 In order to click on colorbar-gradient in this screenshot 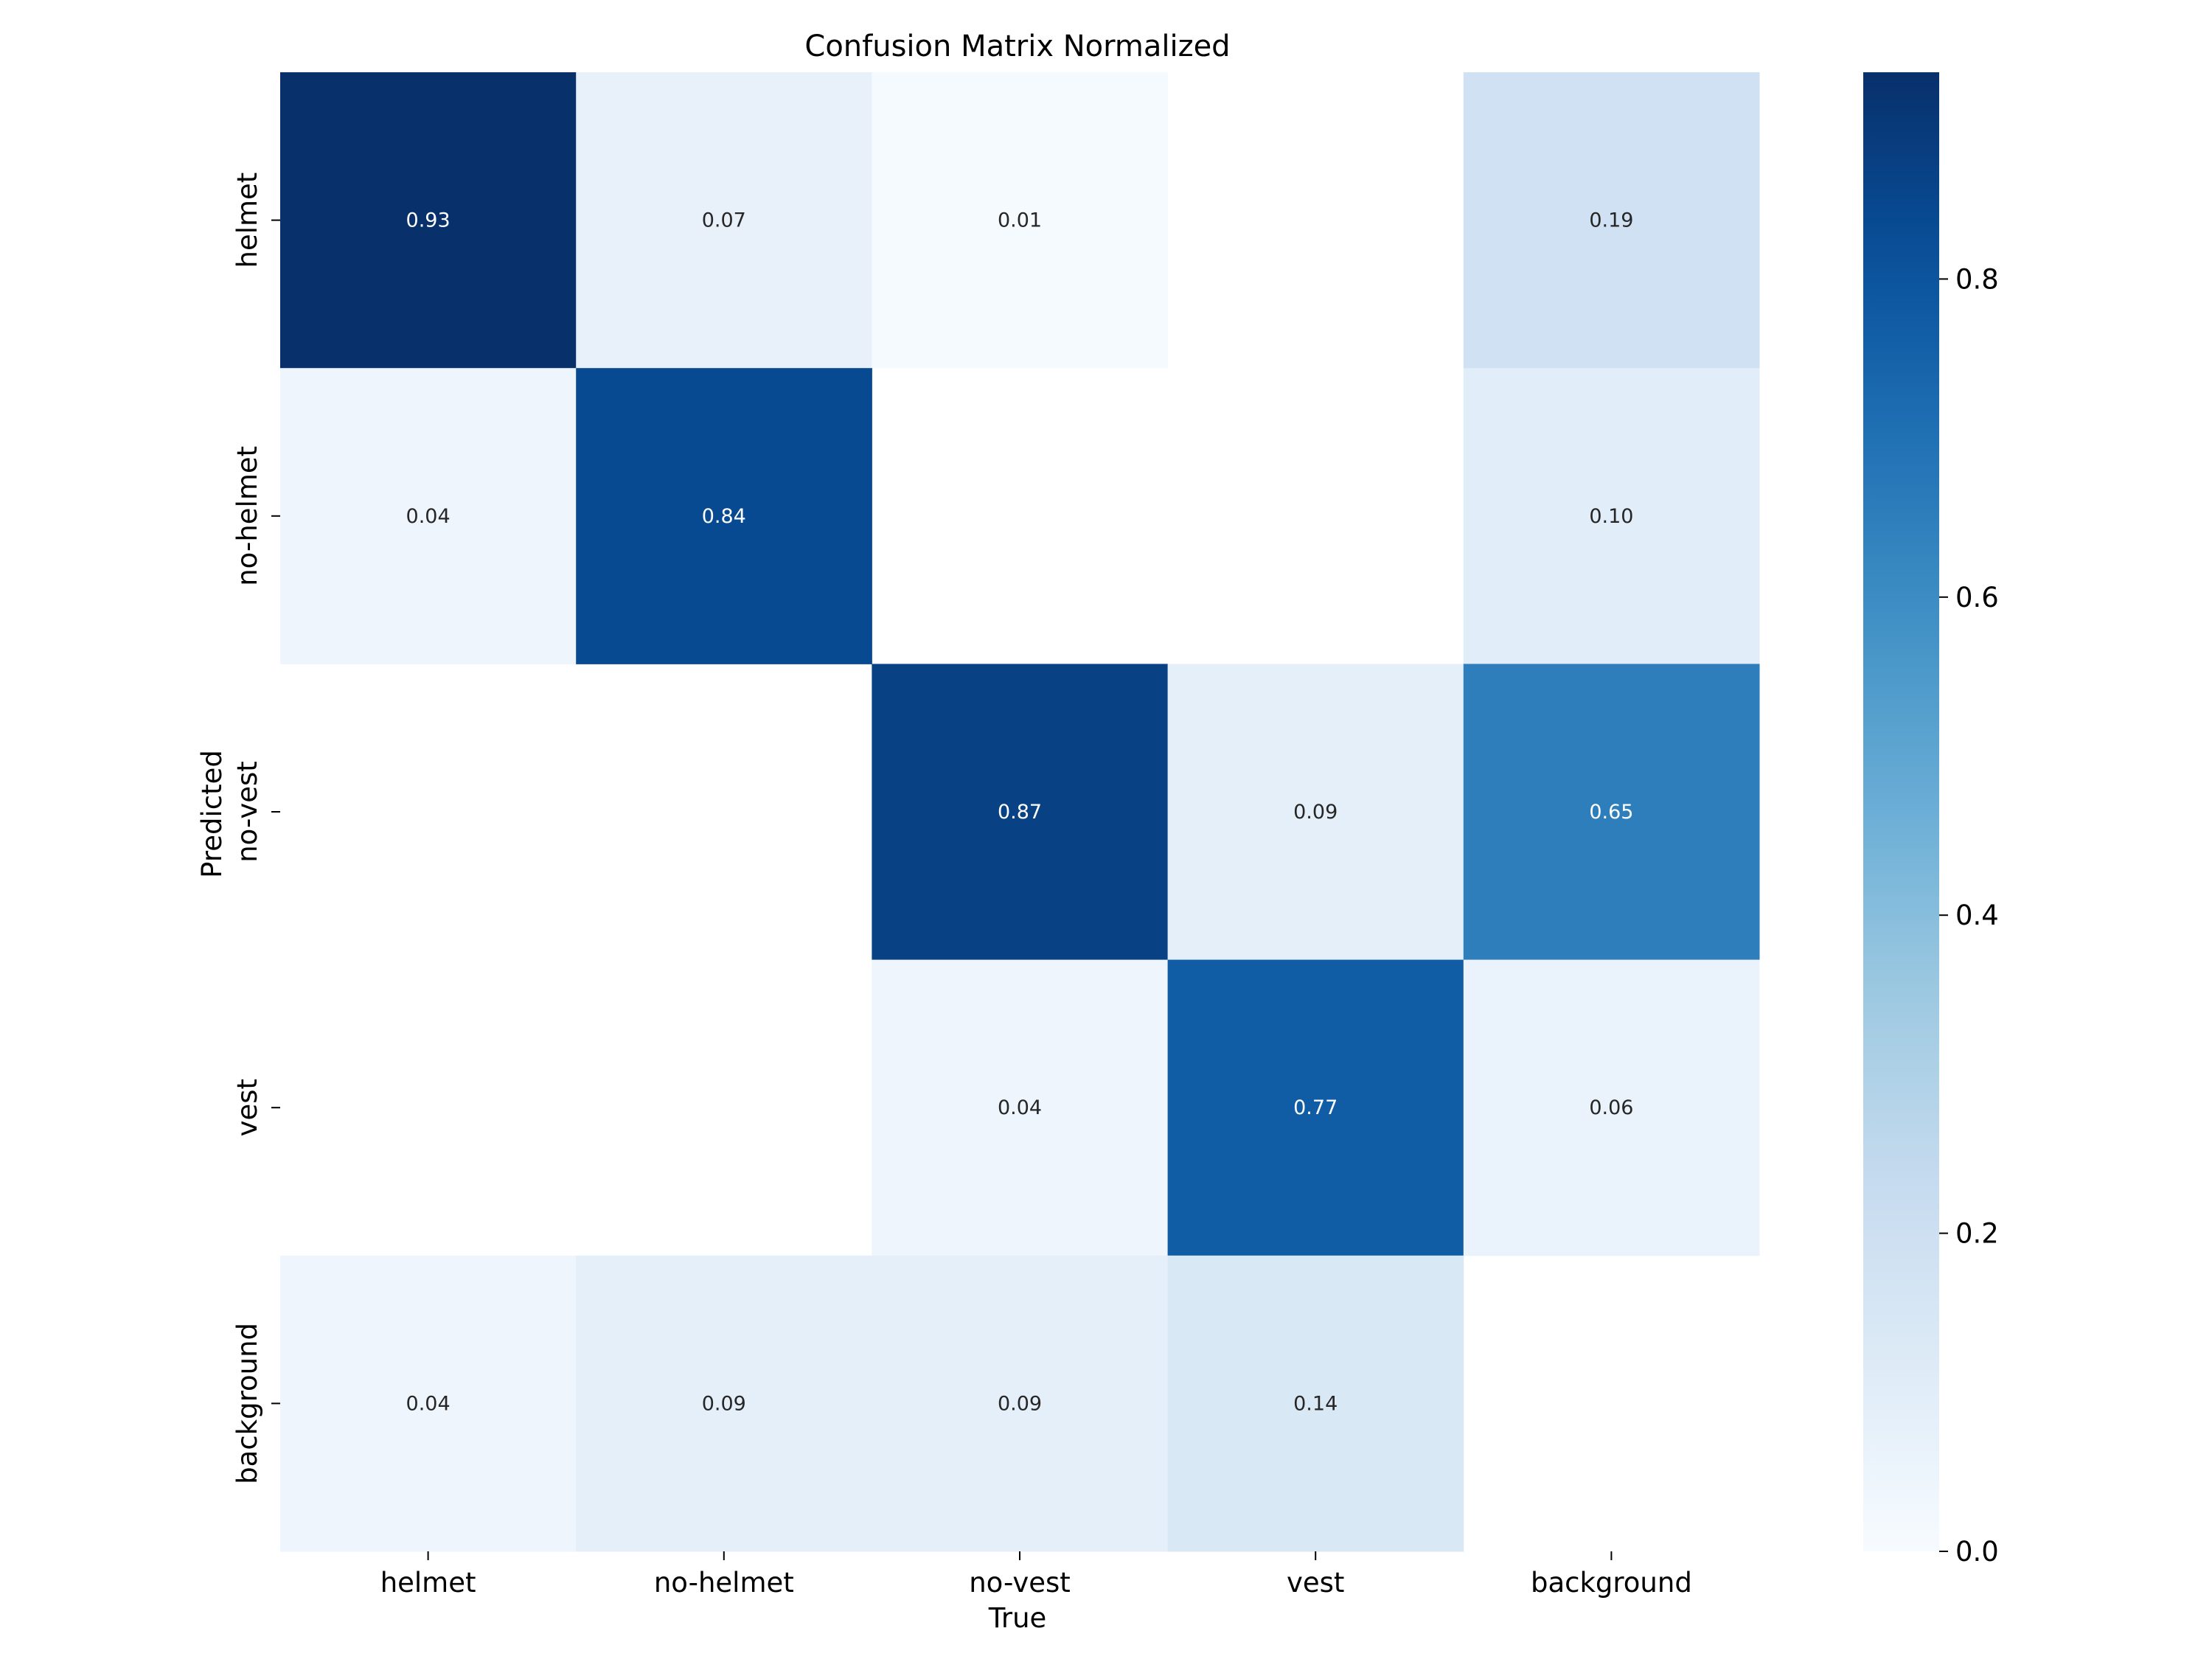, I will do `click(1901, 811)`.